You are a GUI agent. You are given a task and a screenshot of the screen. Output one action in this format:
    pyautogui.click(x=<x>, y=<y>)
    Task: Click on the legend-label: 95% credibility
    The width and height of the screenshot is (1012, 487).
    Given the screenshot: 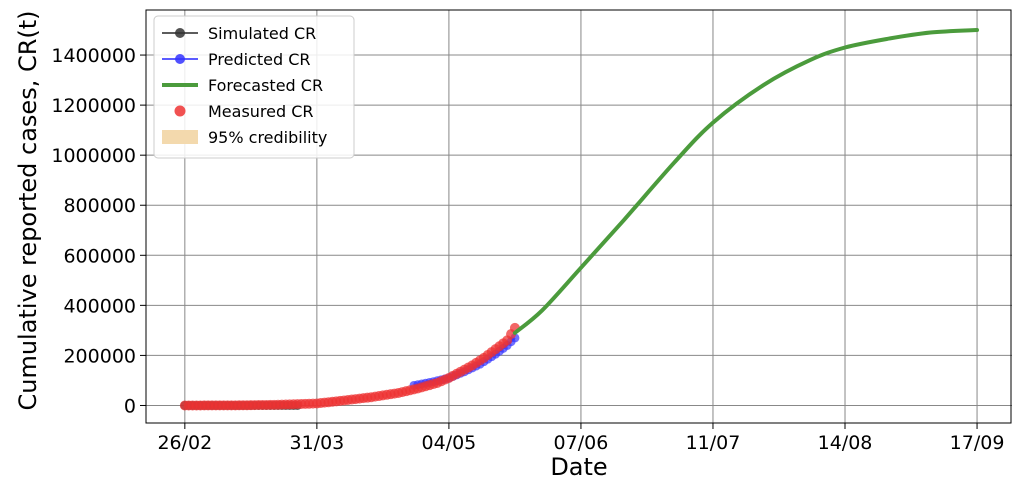 What is the action you would take?
    pyautogui.click(x=267, y=137)
    